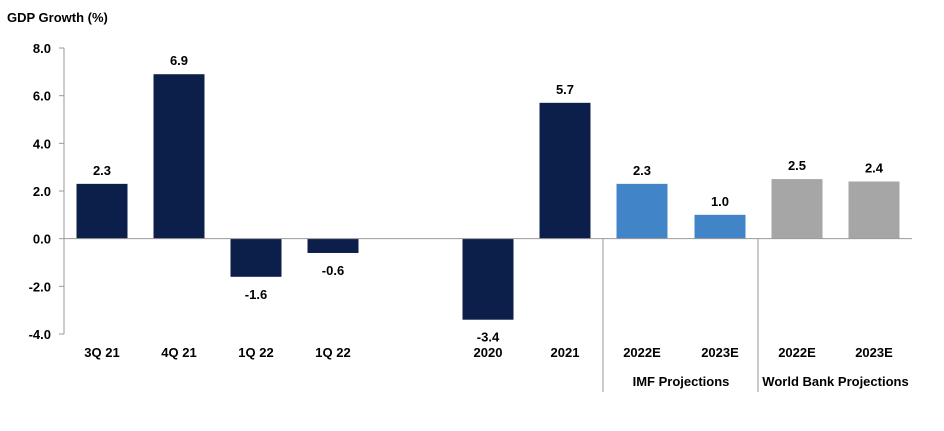 Image resolution: width=944 pixels, height=431 pixels. What do you see at coordinates (565, 89) in the screenshot?
I see `bar-value-label: 5.7` at bounding box center [565, 89].